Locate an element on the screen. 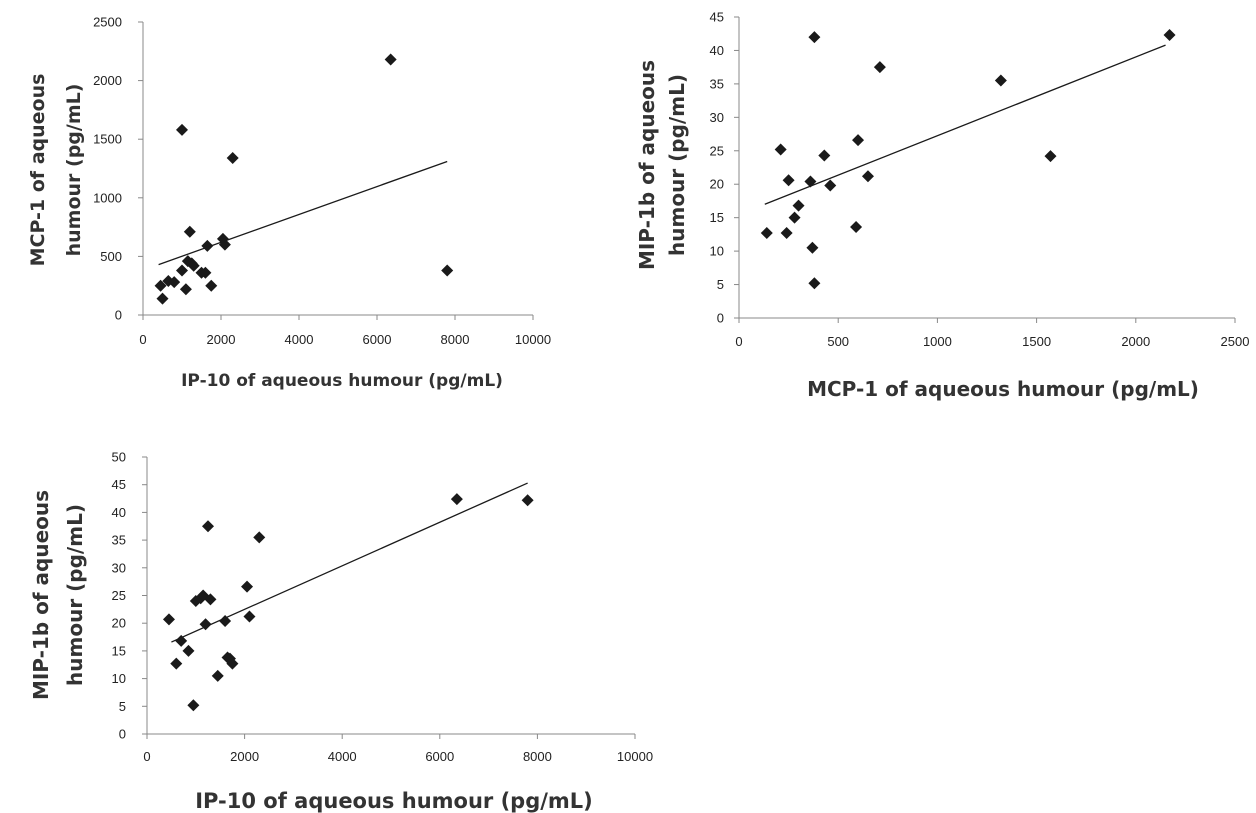  y-tick-label: 5 is located at coordinates (122, 706).